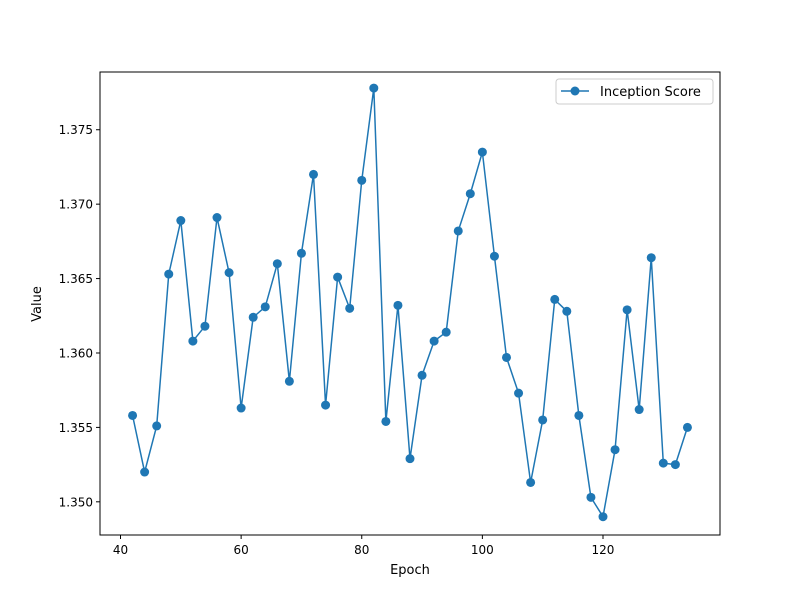 The height and width of the screenshot is (600, 800). I want to click on y-axis-label: Value, so click(37, 304).